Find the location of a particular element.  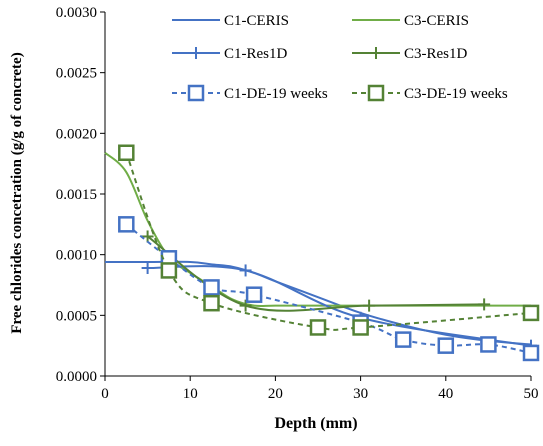

legend-label: C3-CERIS is located at coordinates (436, 21).